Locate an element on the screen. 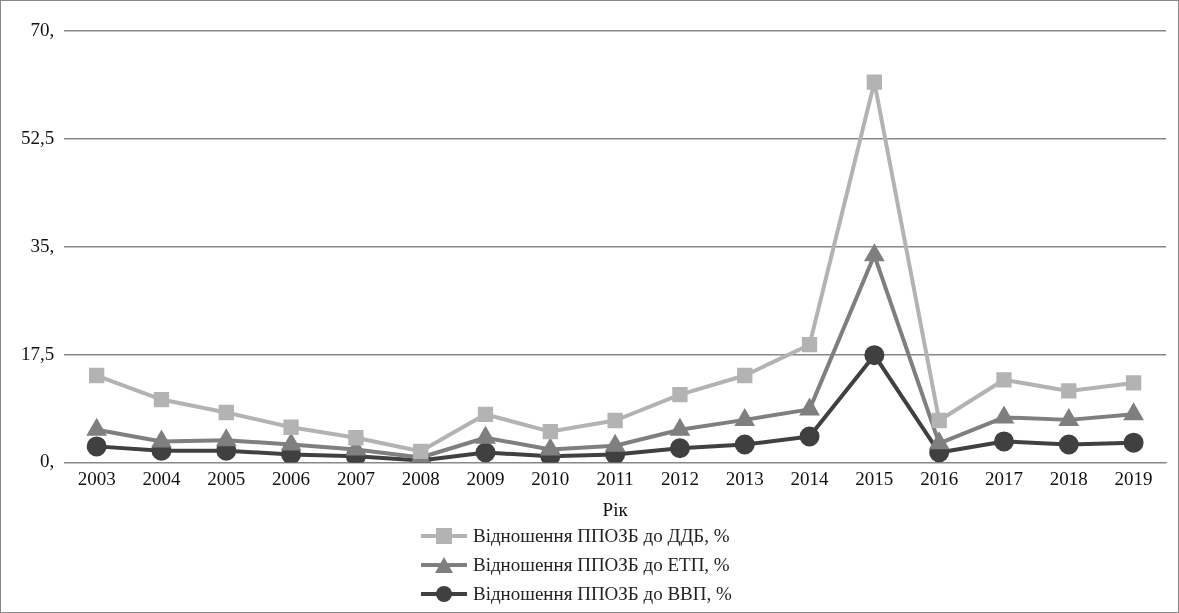 This screenshot has width=1179, height=613. x-tick-label: 2004 is located at coordinates (161, 478).